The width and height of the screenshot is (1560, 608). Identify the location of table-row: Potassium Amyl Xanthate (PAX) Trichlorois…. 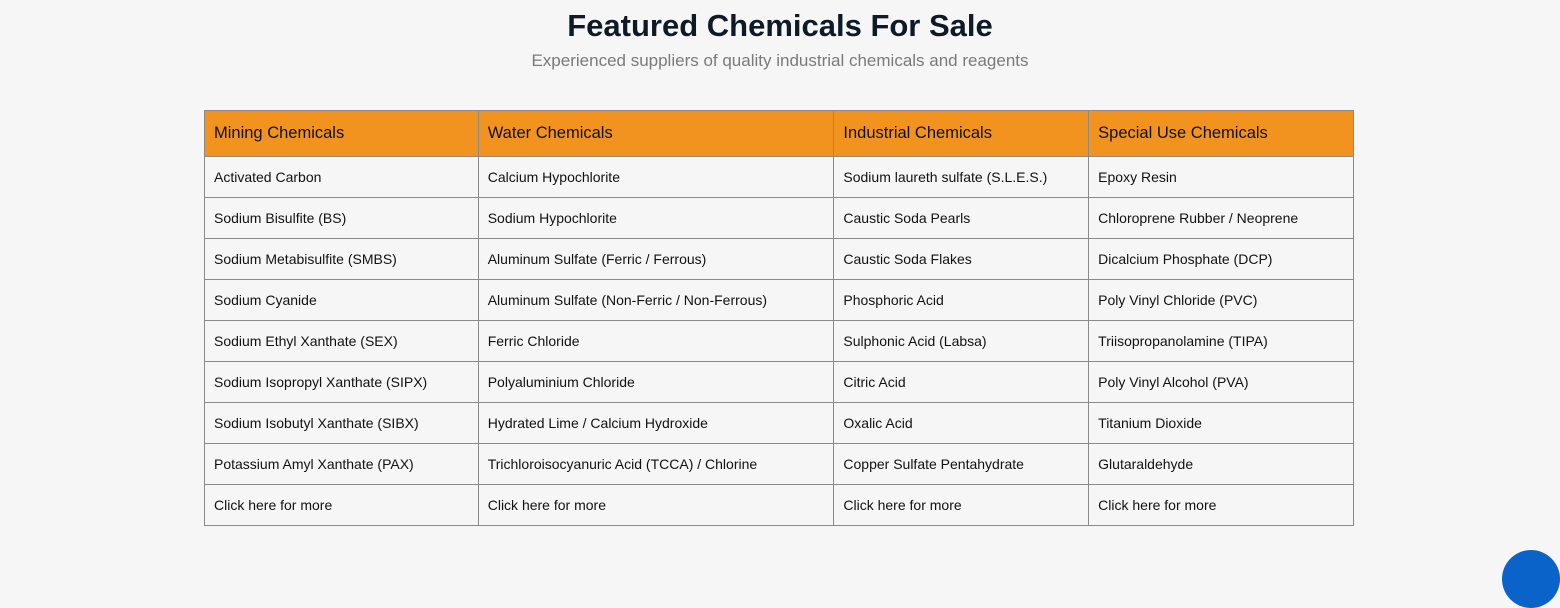
(779, 464).